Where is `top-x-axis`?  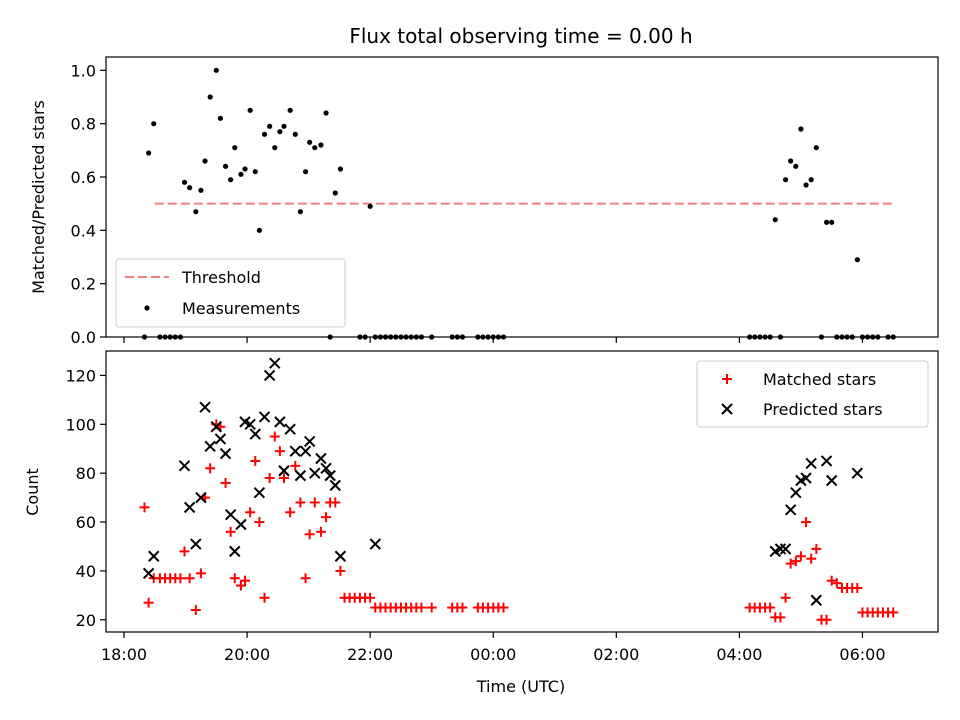
top-x-axis is located at coordinates (493, 340).